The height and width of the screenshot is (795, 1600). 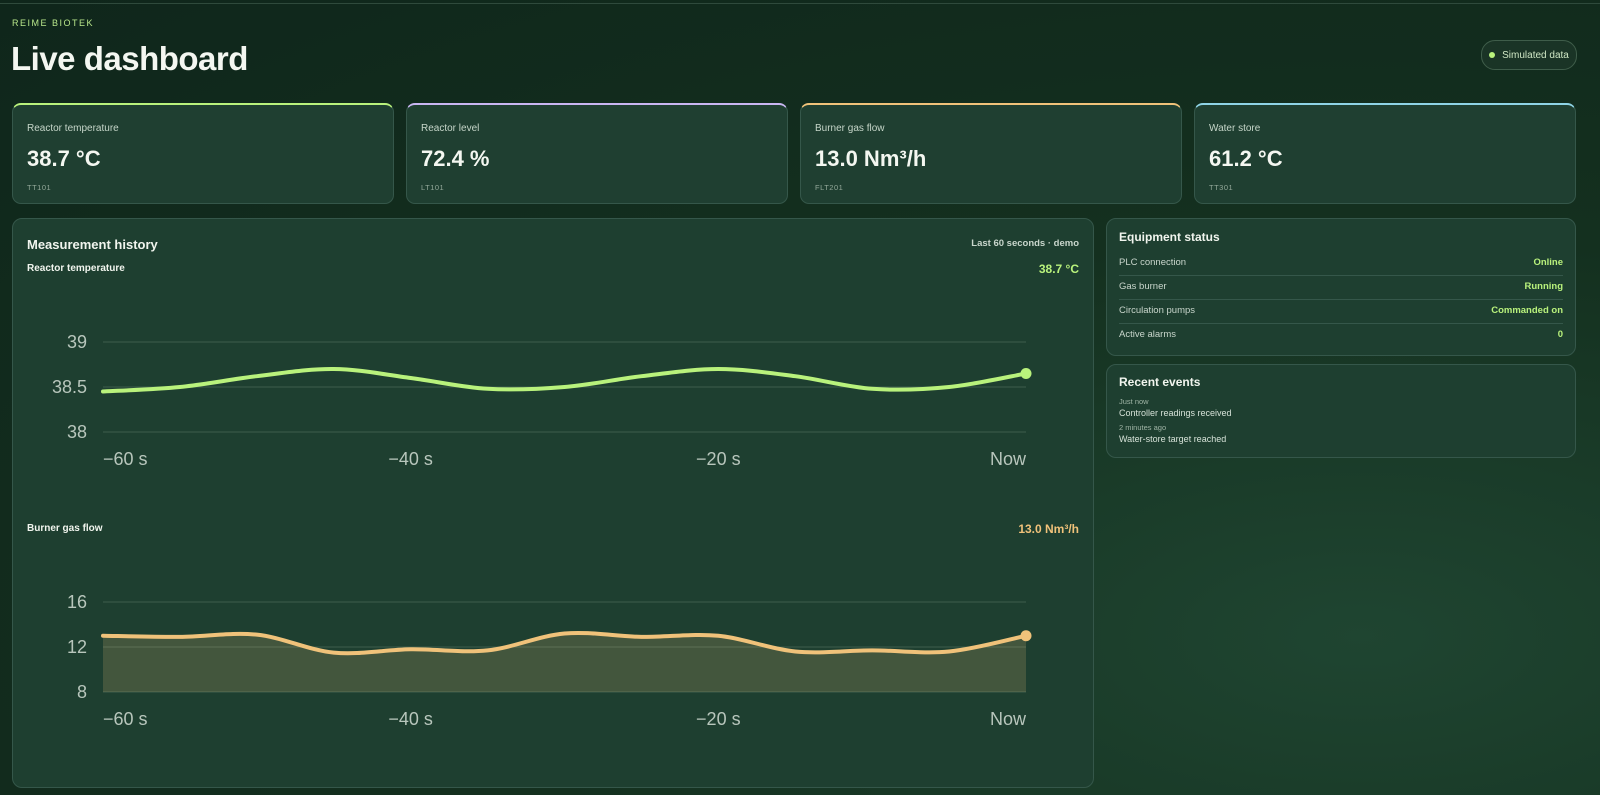 What do you see at coordinates (597, 153) in the screenshot?
I see `kpi-card-reactor-level: Reactor level 72.4 % LT101` at bounding box center [597, 153].